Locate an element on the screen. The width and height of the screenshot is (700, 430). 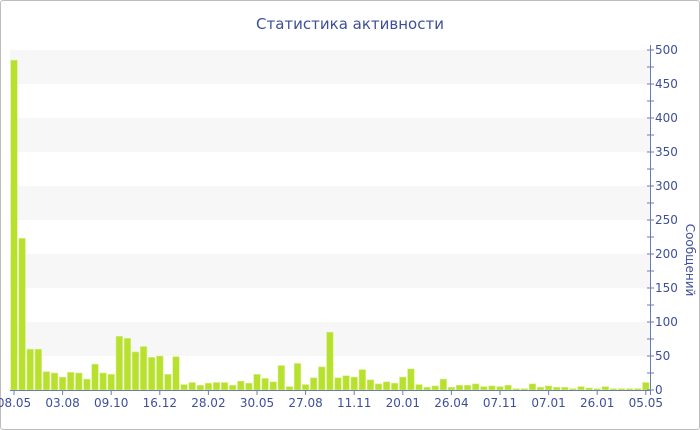
y-tick-label: 150 is located at coordinates (666, 288).